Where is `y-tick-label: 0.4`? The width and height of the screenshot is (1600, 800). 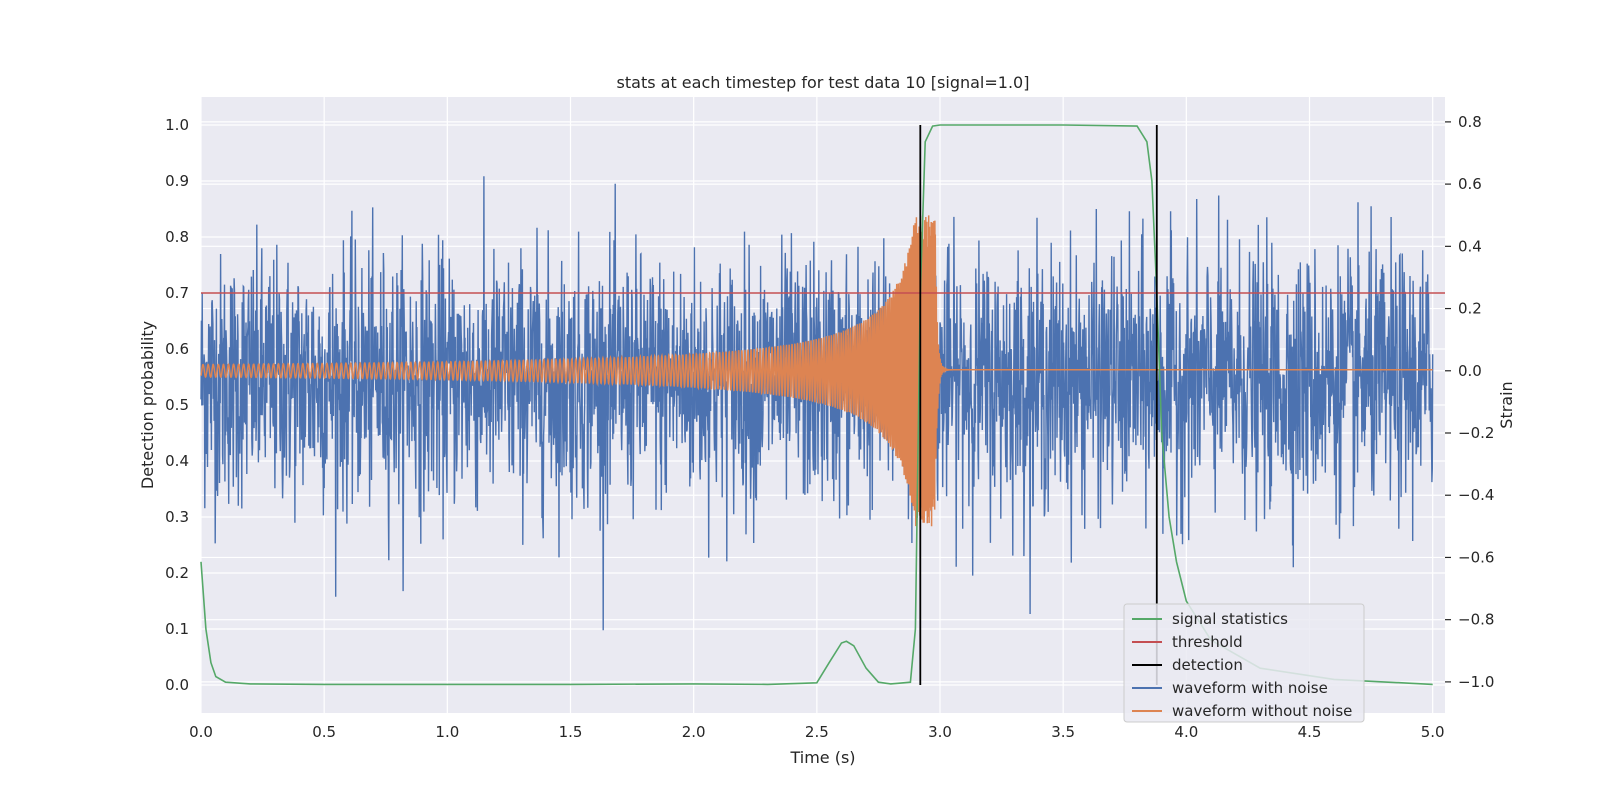 y-tick-label: 0.4 is located at coordinates (177, 461).